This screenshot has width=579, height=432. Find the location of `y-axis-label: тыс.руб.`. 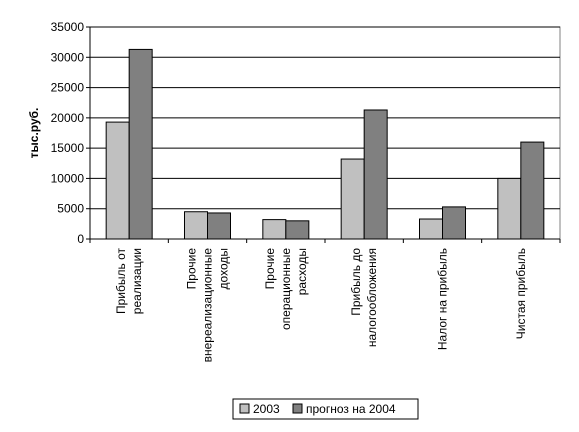

y-axis-label: тыс.руб. is located at coordinates (34, 133).